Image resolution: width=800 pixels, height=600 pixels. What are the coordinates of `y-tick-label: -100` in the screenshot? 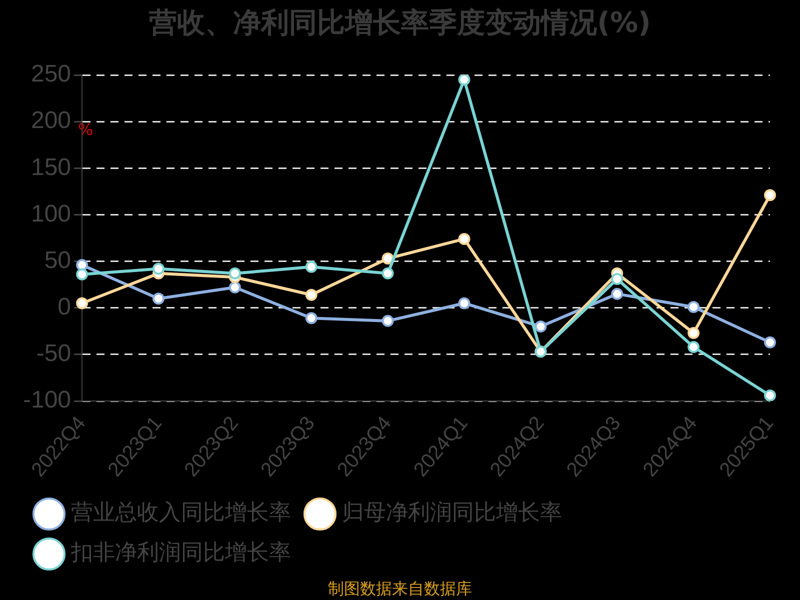 It's located at (47, 400).